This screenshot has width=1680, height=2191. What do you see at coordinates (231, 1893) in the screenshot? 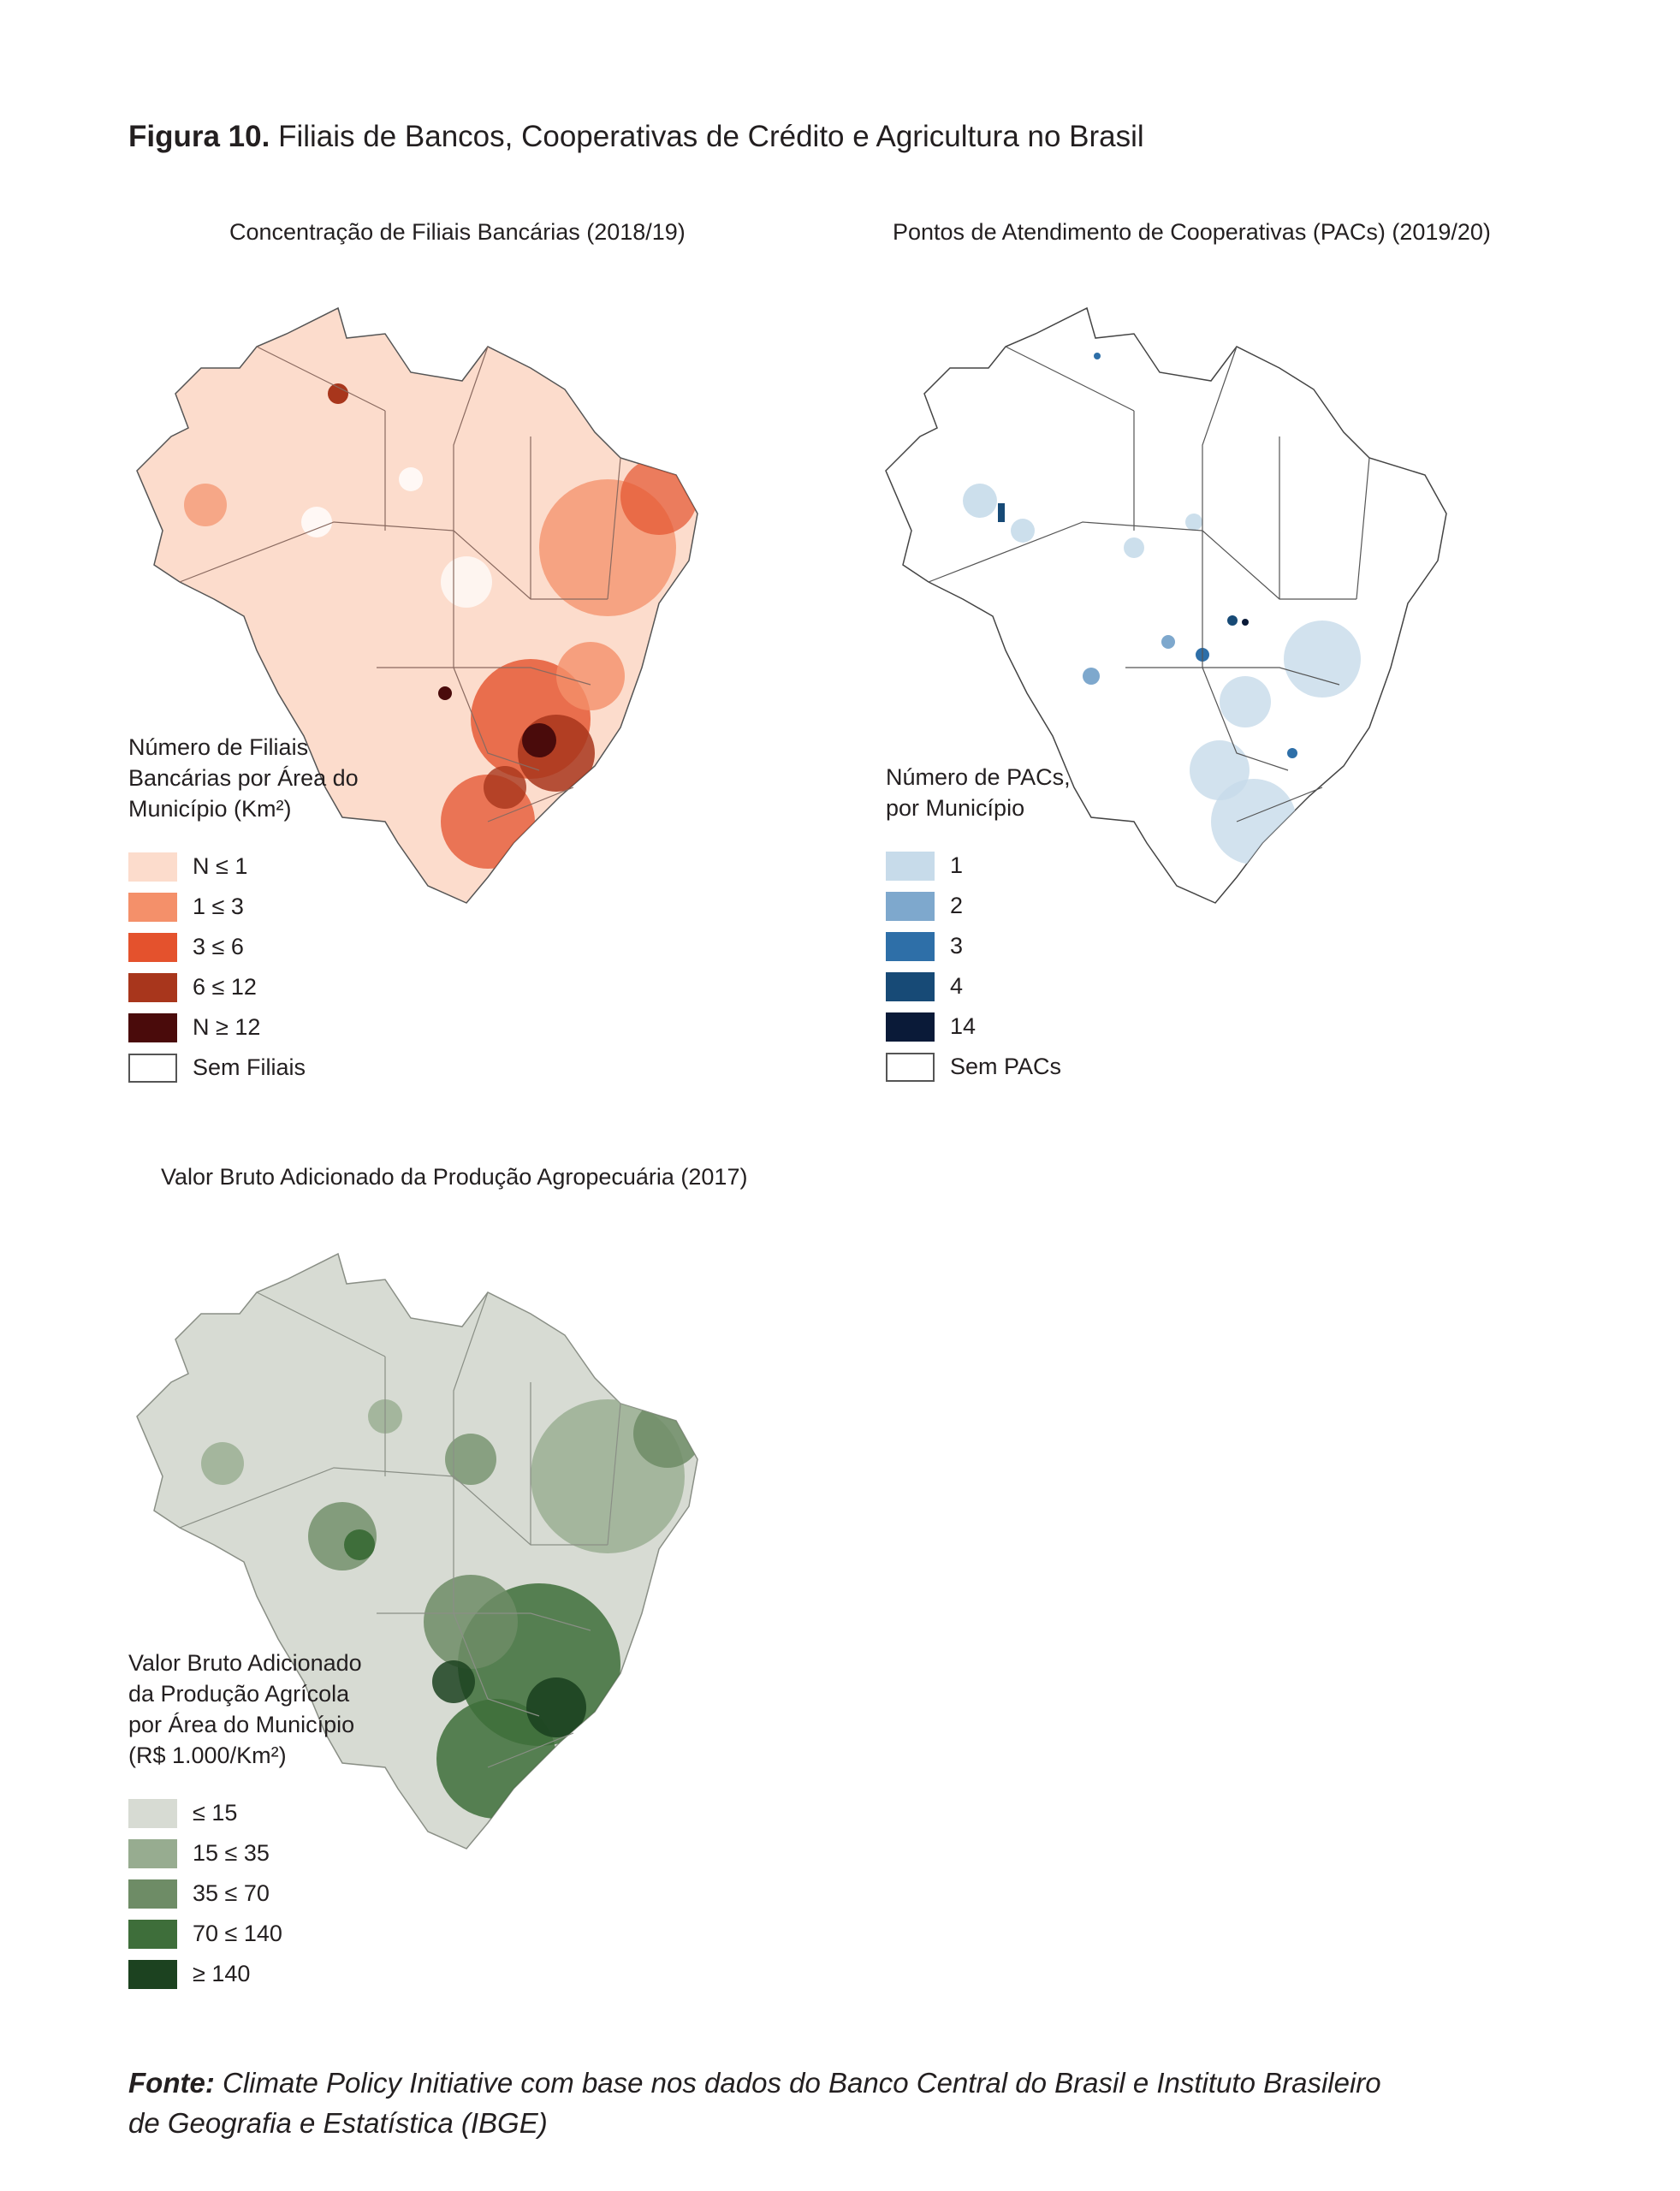
I see `legend-label: 35 ≤ 70` at bounding box center [231, 1893].